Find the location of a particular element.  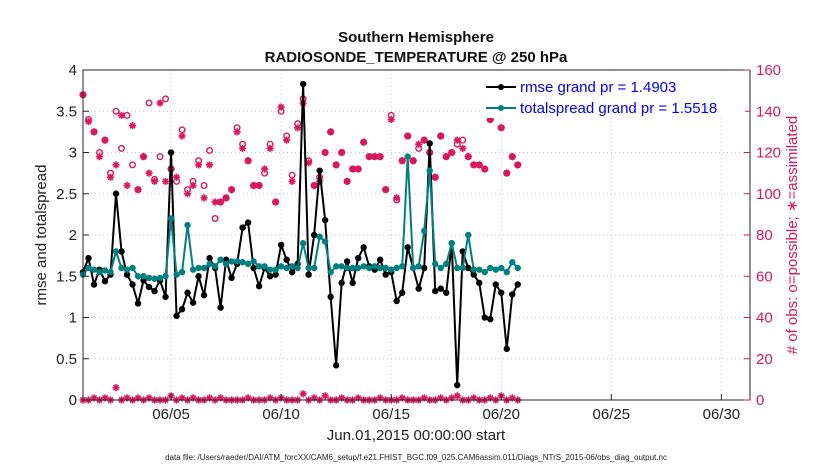

legend-spread-label: totalspread grand pr = 1.5518 is located at coordinates (618, 108).